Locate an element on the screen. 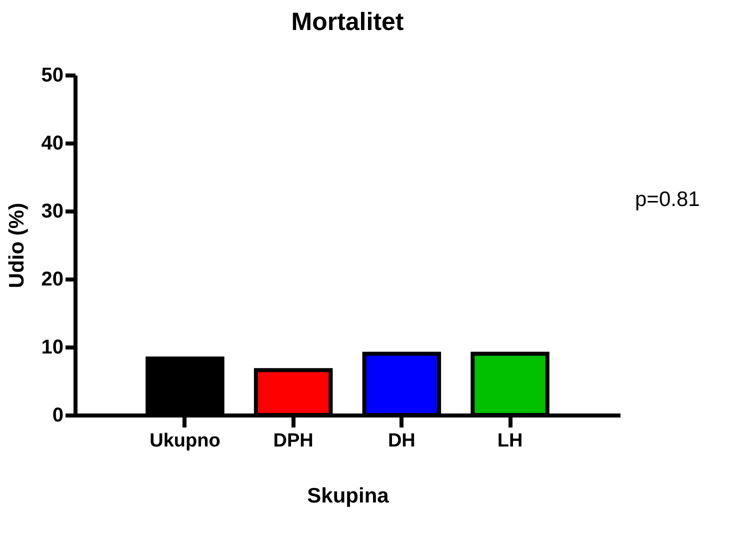  x-tick-label: LH is located at coordinates (510, 441).